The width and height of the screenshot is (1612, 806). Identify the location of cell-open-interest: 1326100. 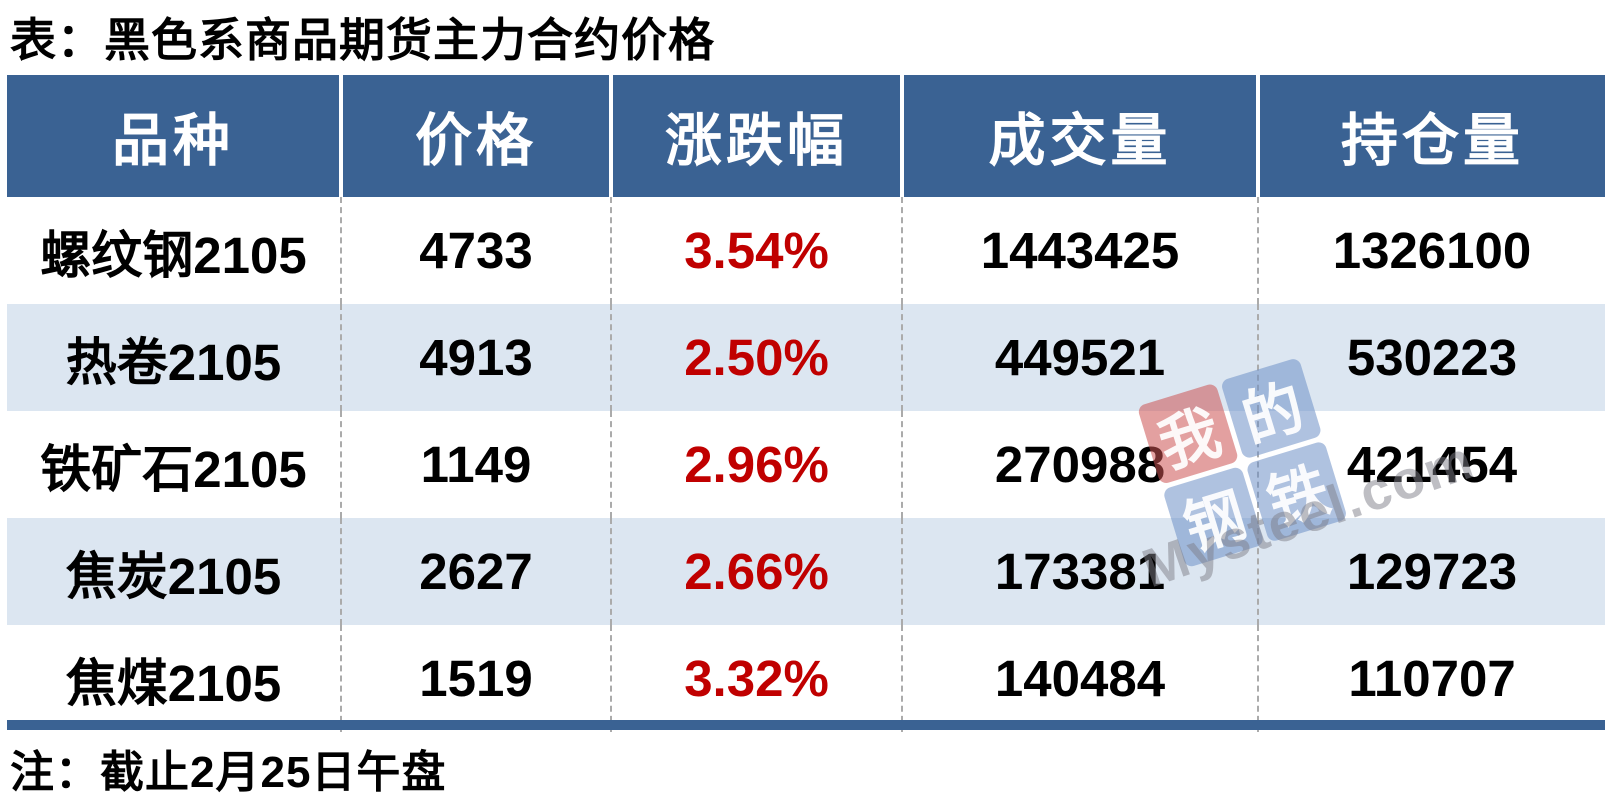
(1431, 250).